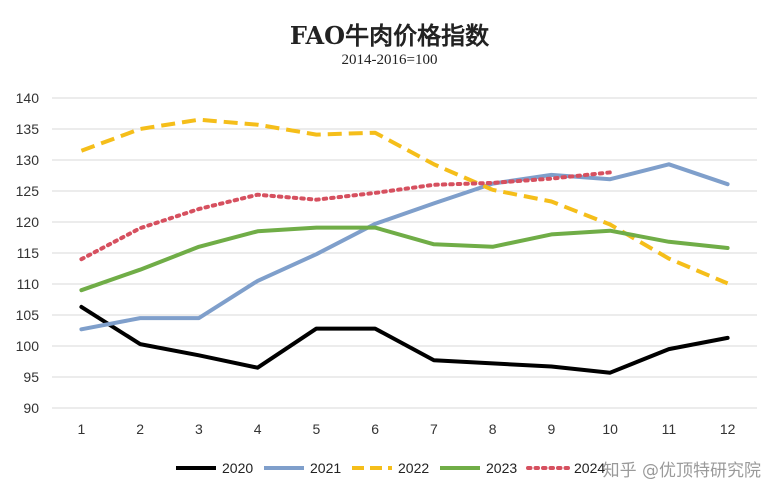 This screenshot has width=779, height=500. Describe the element at coordinates (413, 468) in the screenshot. I see `legend-label-2022: 2022` at that location.